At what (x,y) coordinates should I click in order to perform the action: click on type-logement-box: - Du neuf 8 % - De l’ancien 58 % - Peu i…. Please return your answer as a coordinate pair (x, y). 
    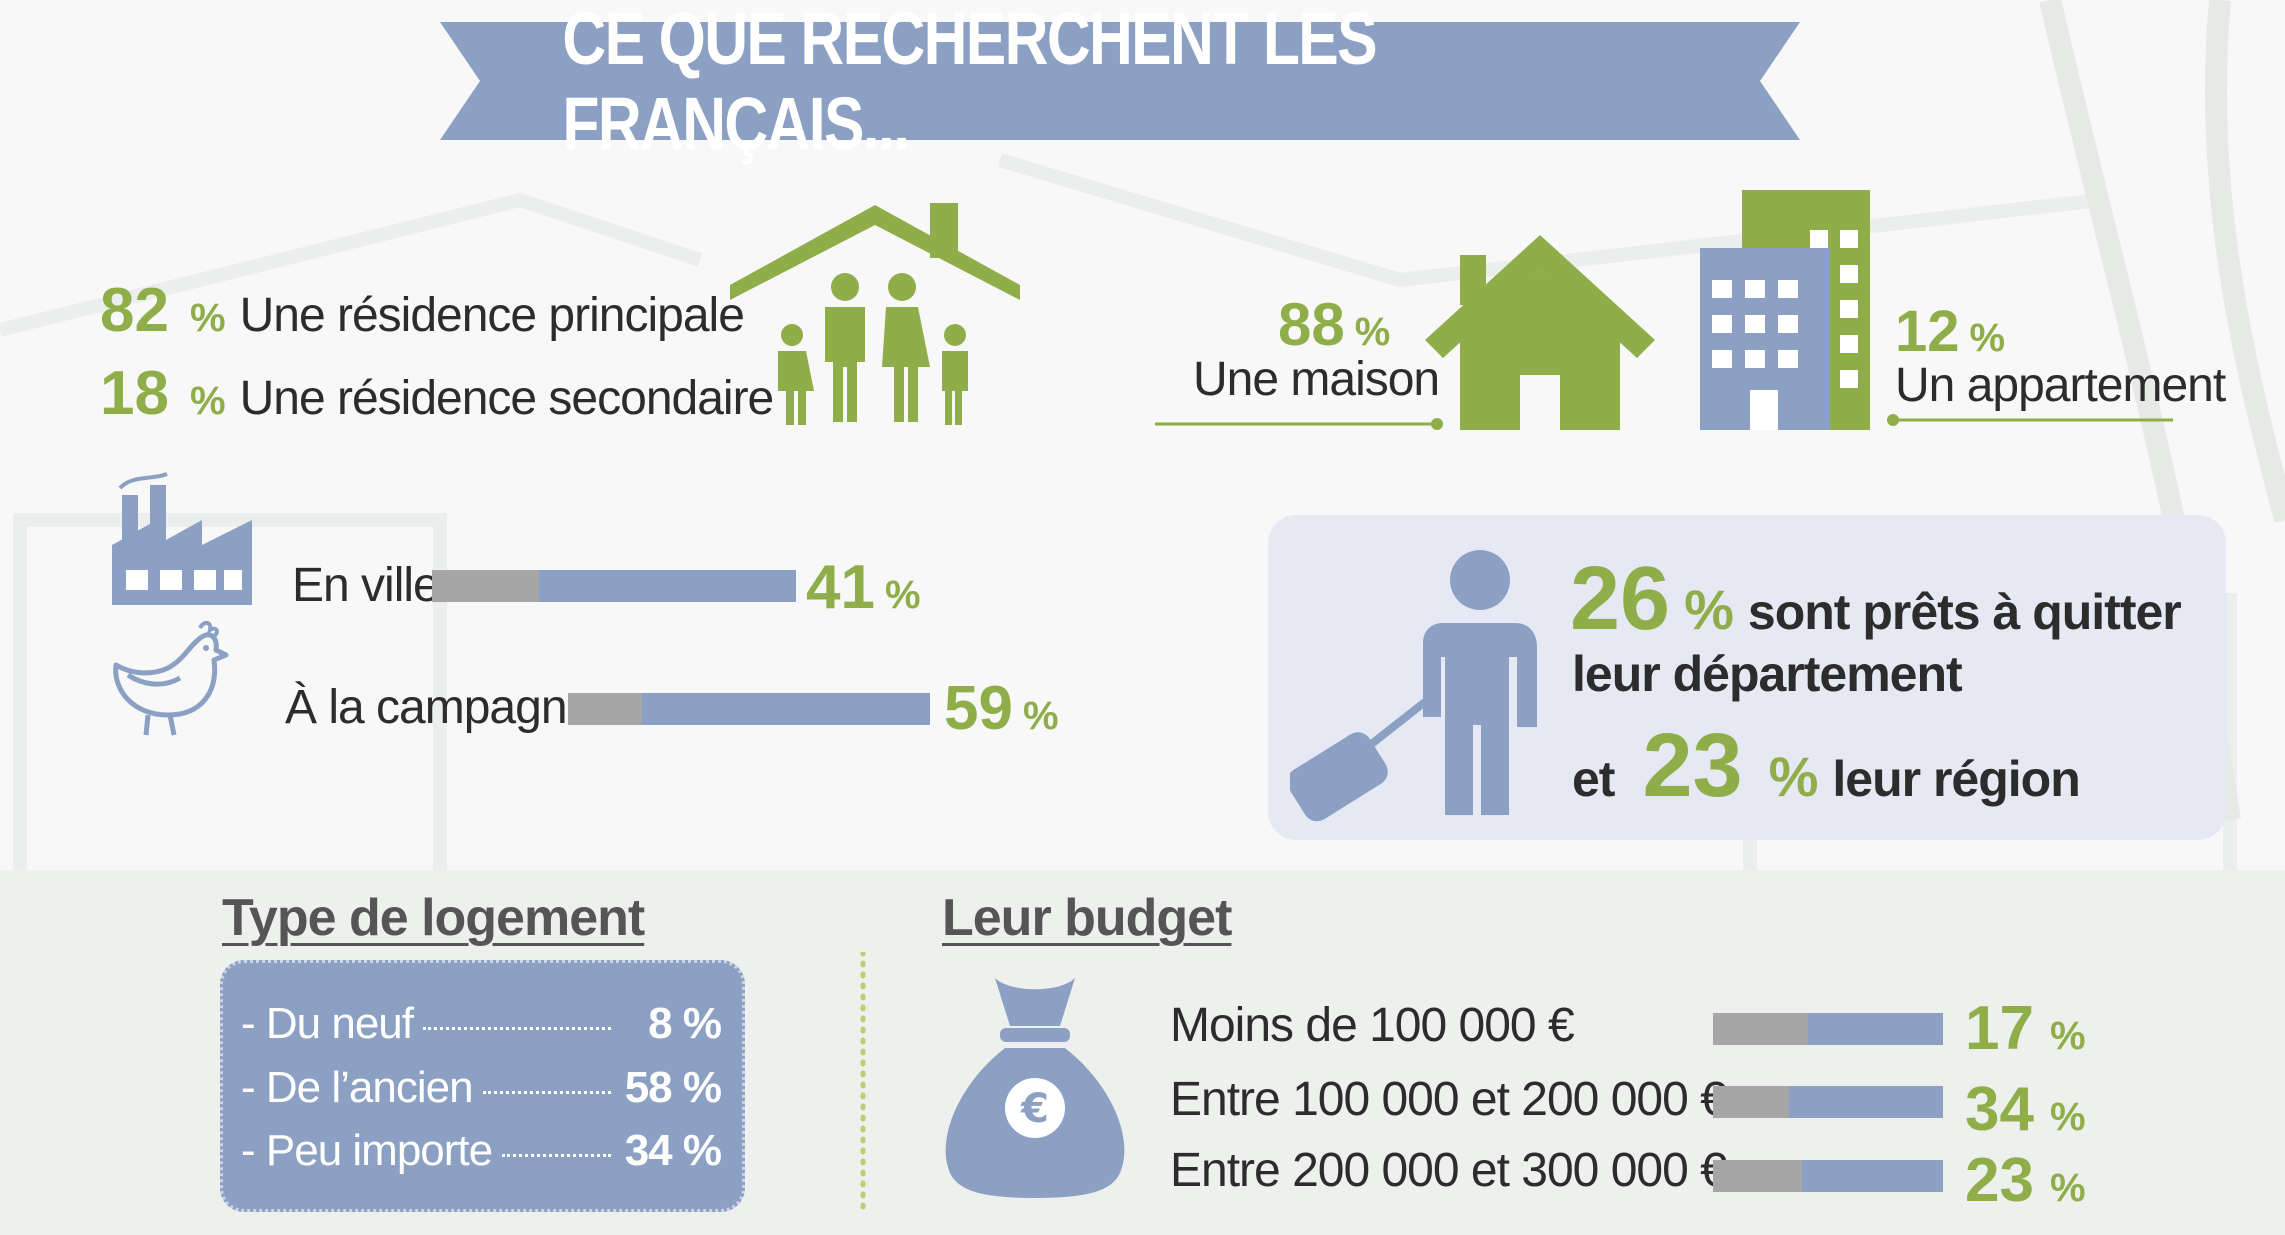
    Looking at the image, I should click on (482, 1086).